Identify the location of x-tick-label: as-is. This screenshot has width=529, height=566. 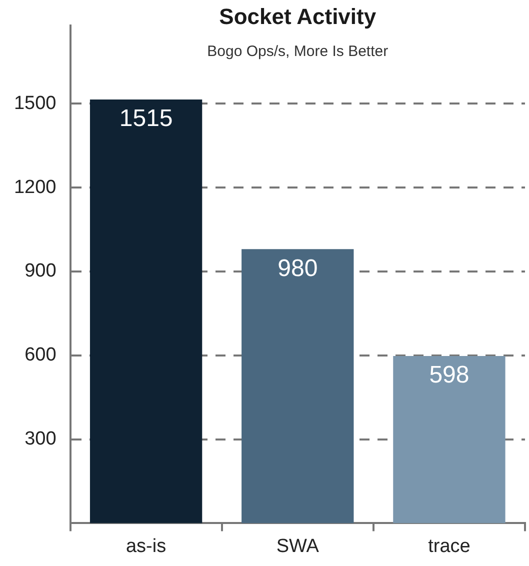
(146, 546).